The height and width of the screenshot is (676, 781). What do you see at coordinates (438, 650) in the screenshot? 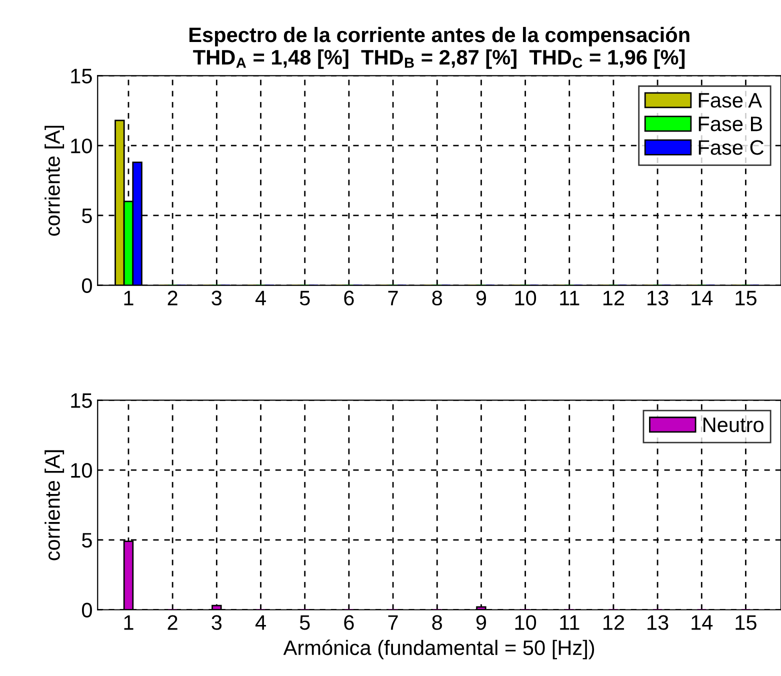
I see `x-axis-title: Armónica (fundamental = 50 [Hz])` at bounding box center [438, 650].